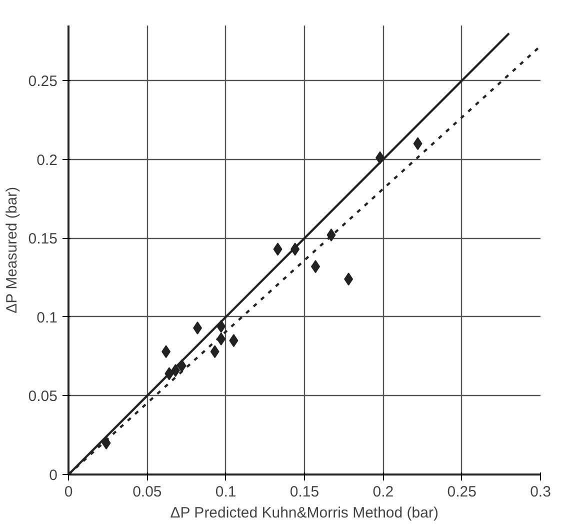 The height and width of the screenshot is (524, 565). Describe the element at coordinates (305, 492) in the screenshot. I see `x-tick-label: 0.15` at that location.